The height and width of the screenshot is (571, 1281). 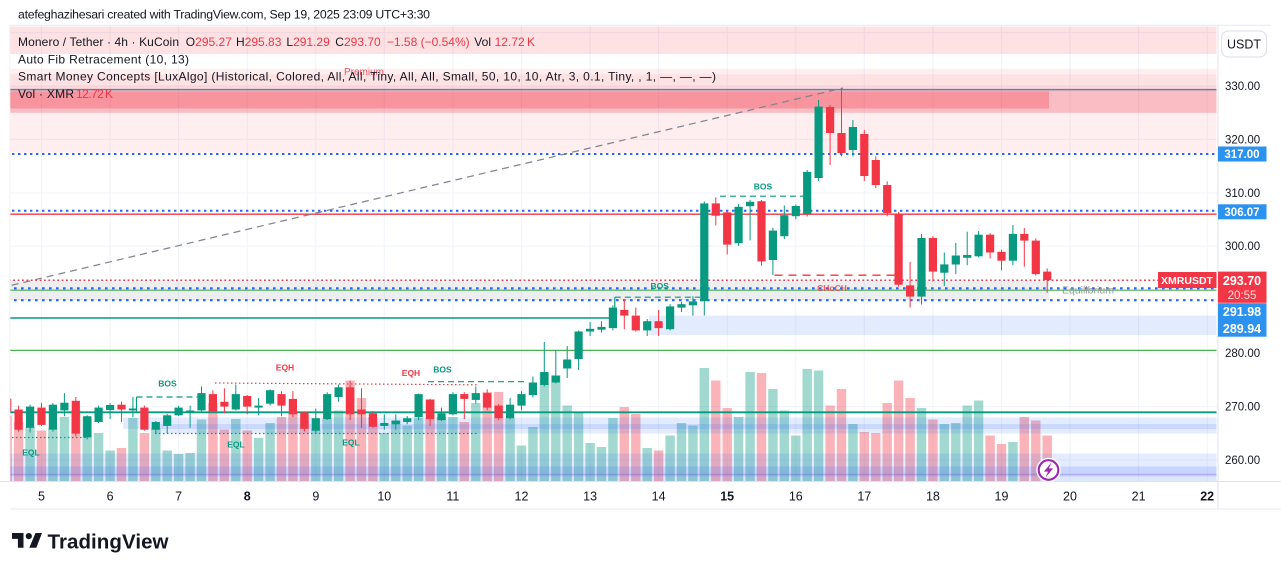 I want to click on svg-text: 10, so click(x=384, y=497).